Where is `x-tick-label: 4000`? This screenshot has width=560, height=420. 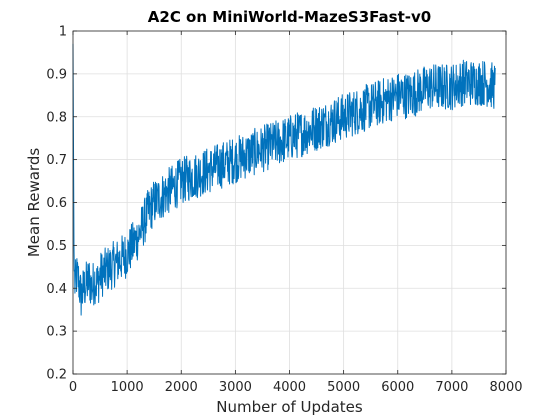
x-tick-label: 4000 is located at coordinates (289, 387).